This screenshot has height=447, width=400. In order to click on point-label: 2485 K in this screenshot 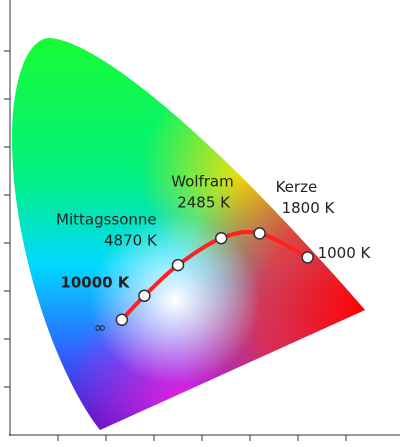, I will do `click(204, 203)`.